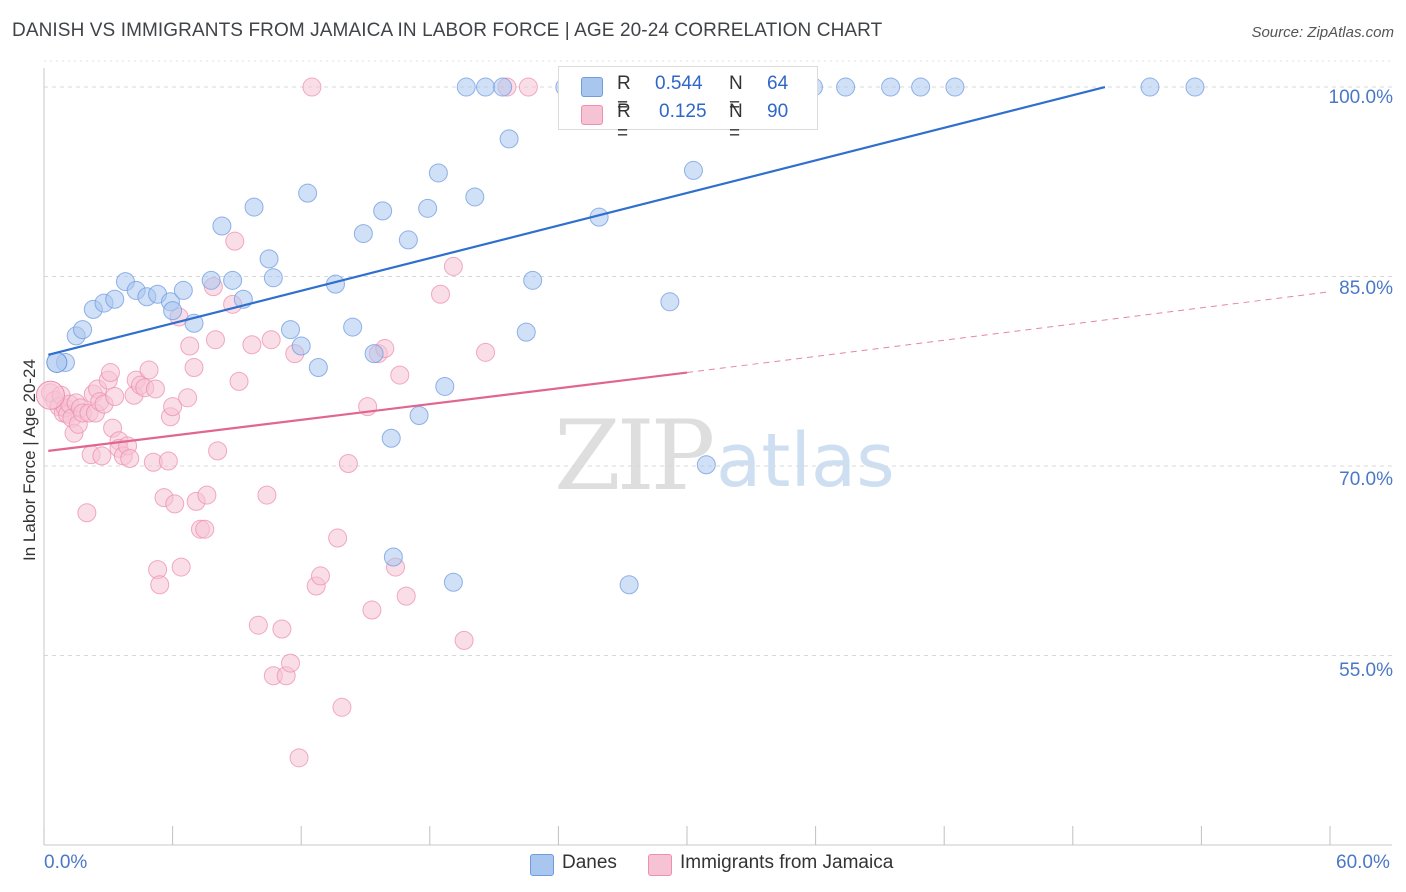  I want to click on y-tick-label-55: 55.0%, so click(1366, 670).